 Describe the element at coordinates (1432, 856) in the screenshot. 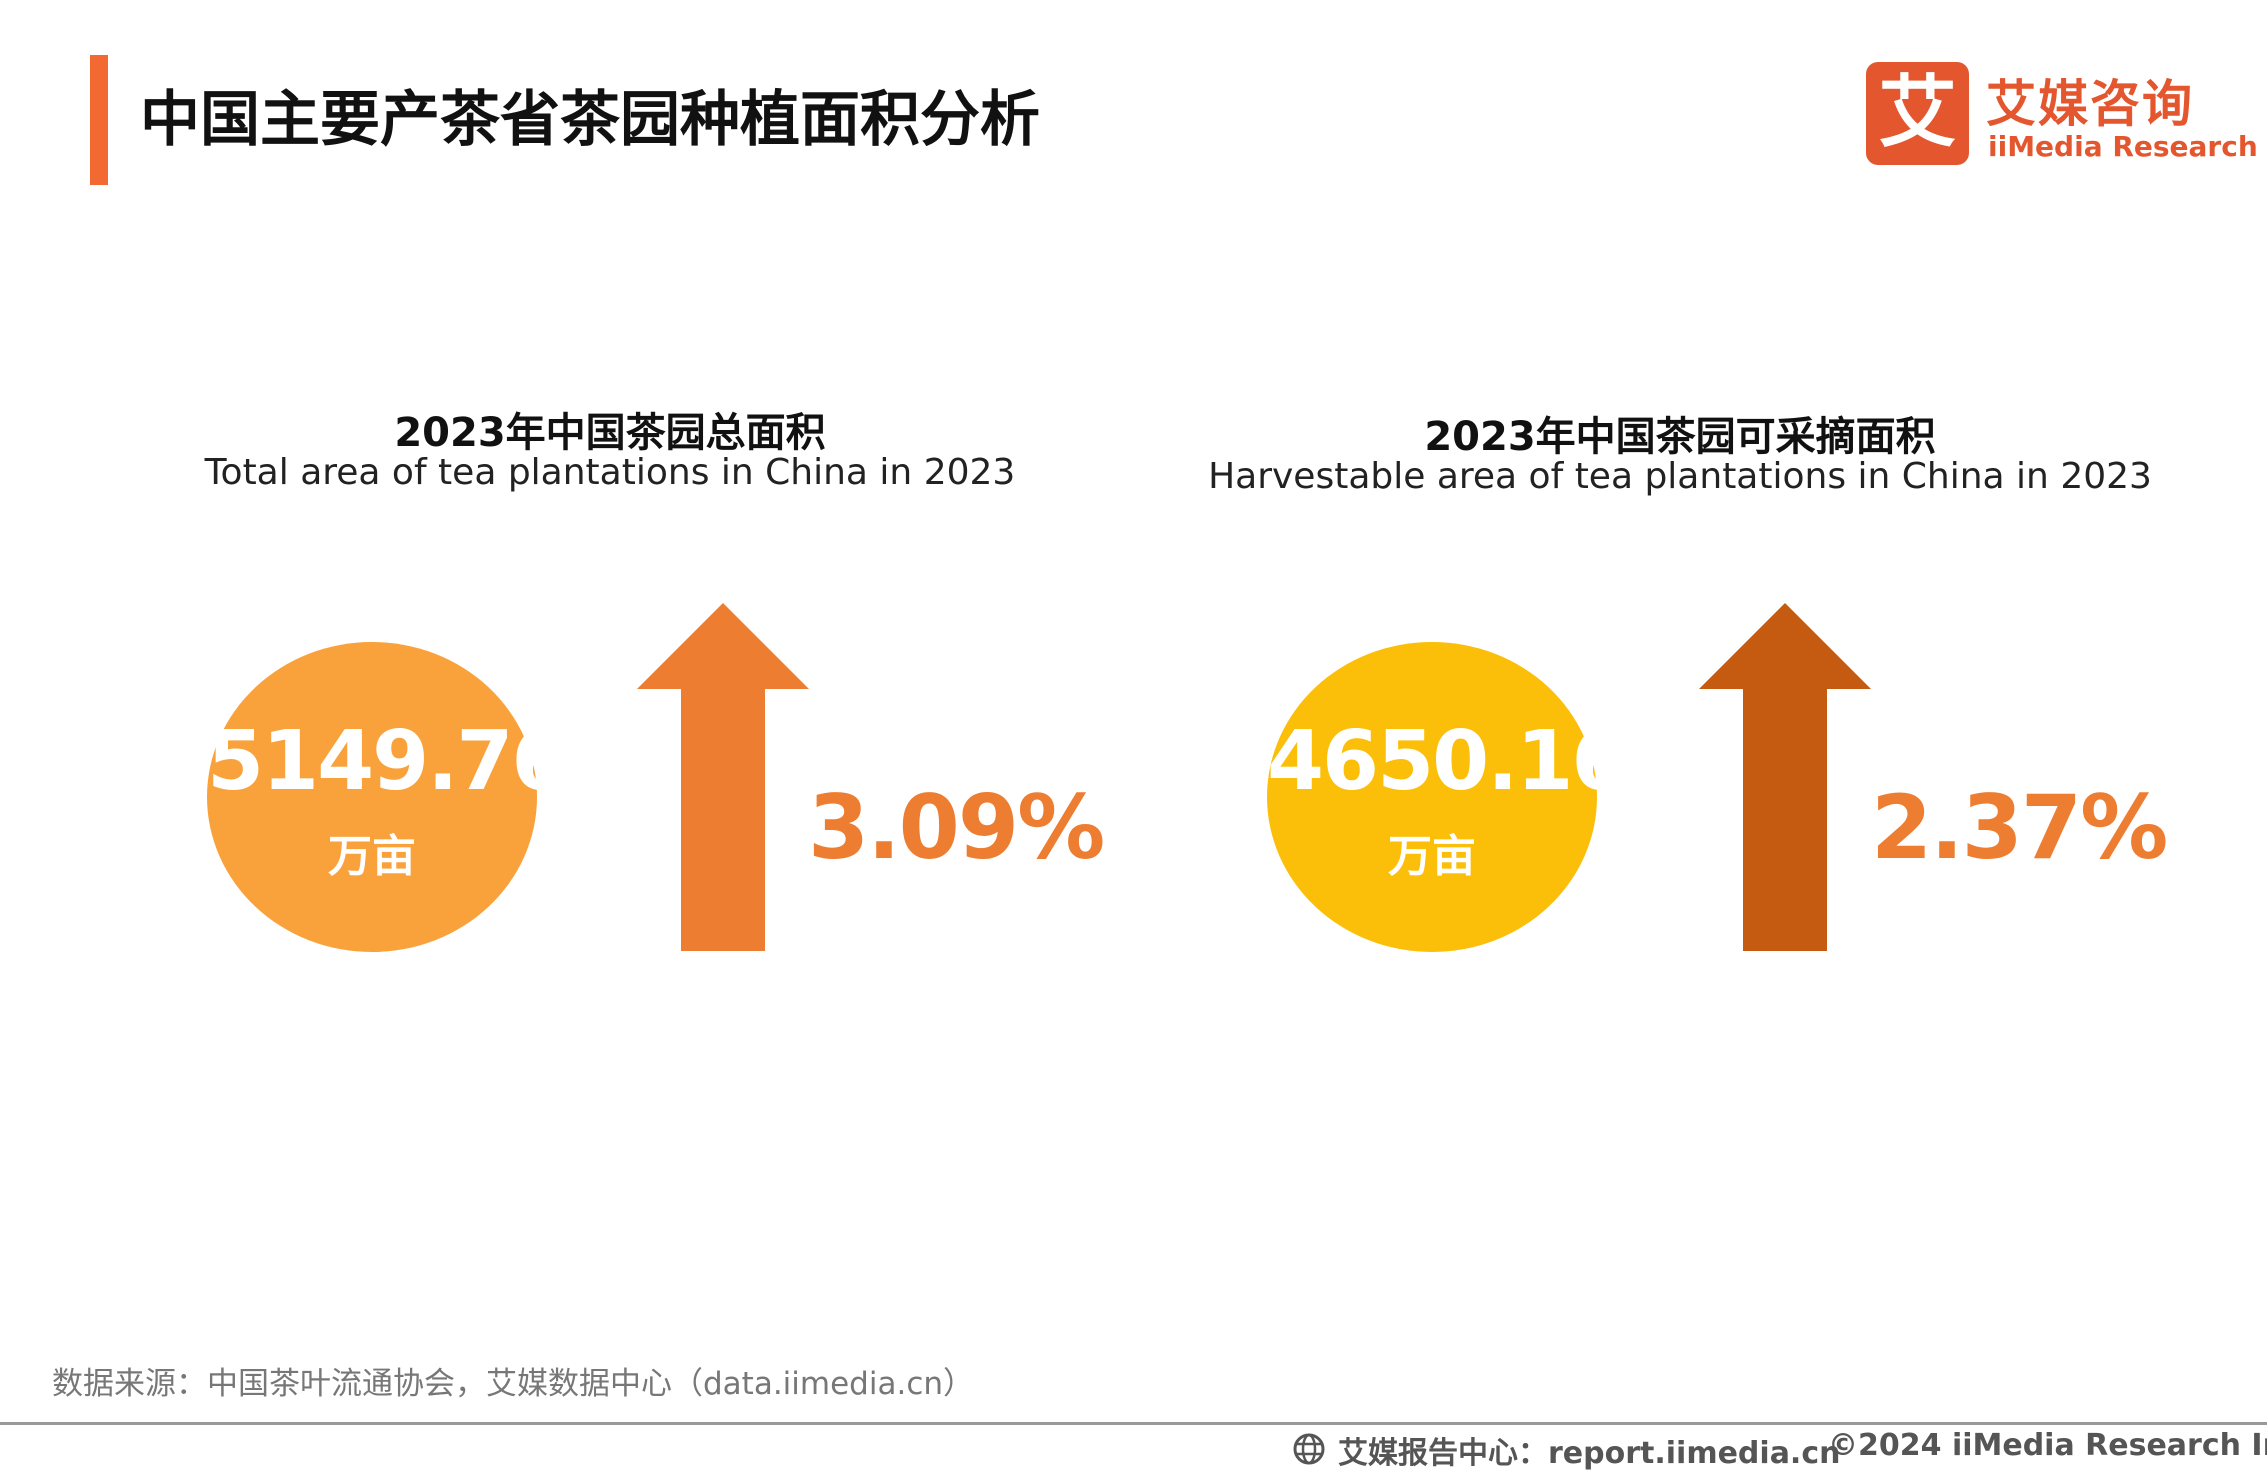

I see `kpi-2-unit: 万亩` at that location.